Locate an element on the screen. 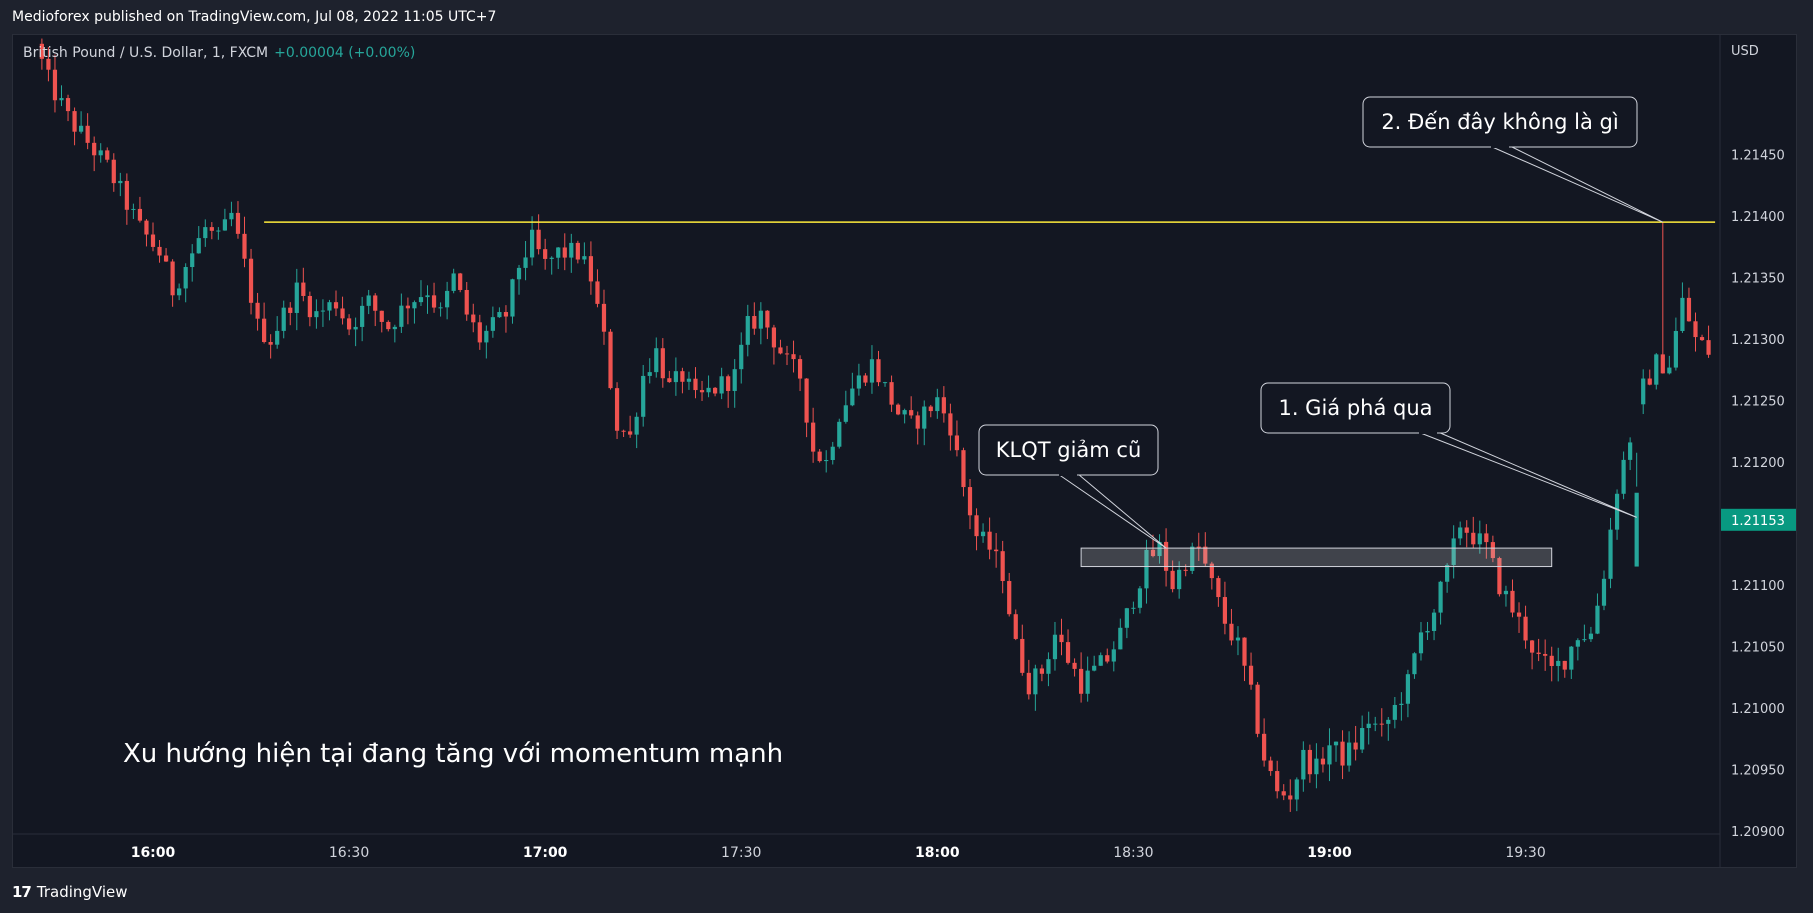 This screenshot has height=913, width=1813. x-tick-label: 19:30 is located at coordinates (1525, 853).